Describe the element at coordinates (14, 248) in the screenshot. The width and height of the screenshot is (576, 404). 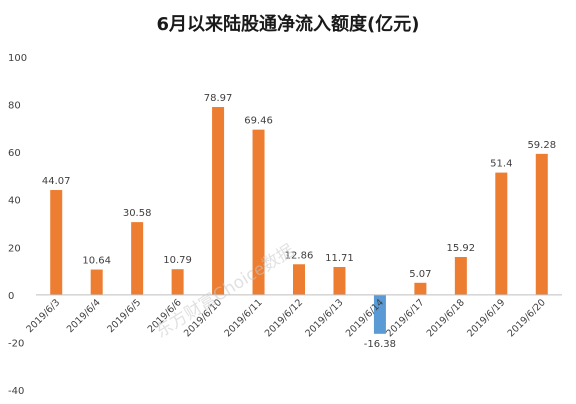
I see `y-tick-label: 20` at that location.